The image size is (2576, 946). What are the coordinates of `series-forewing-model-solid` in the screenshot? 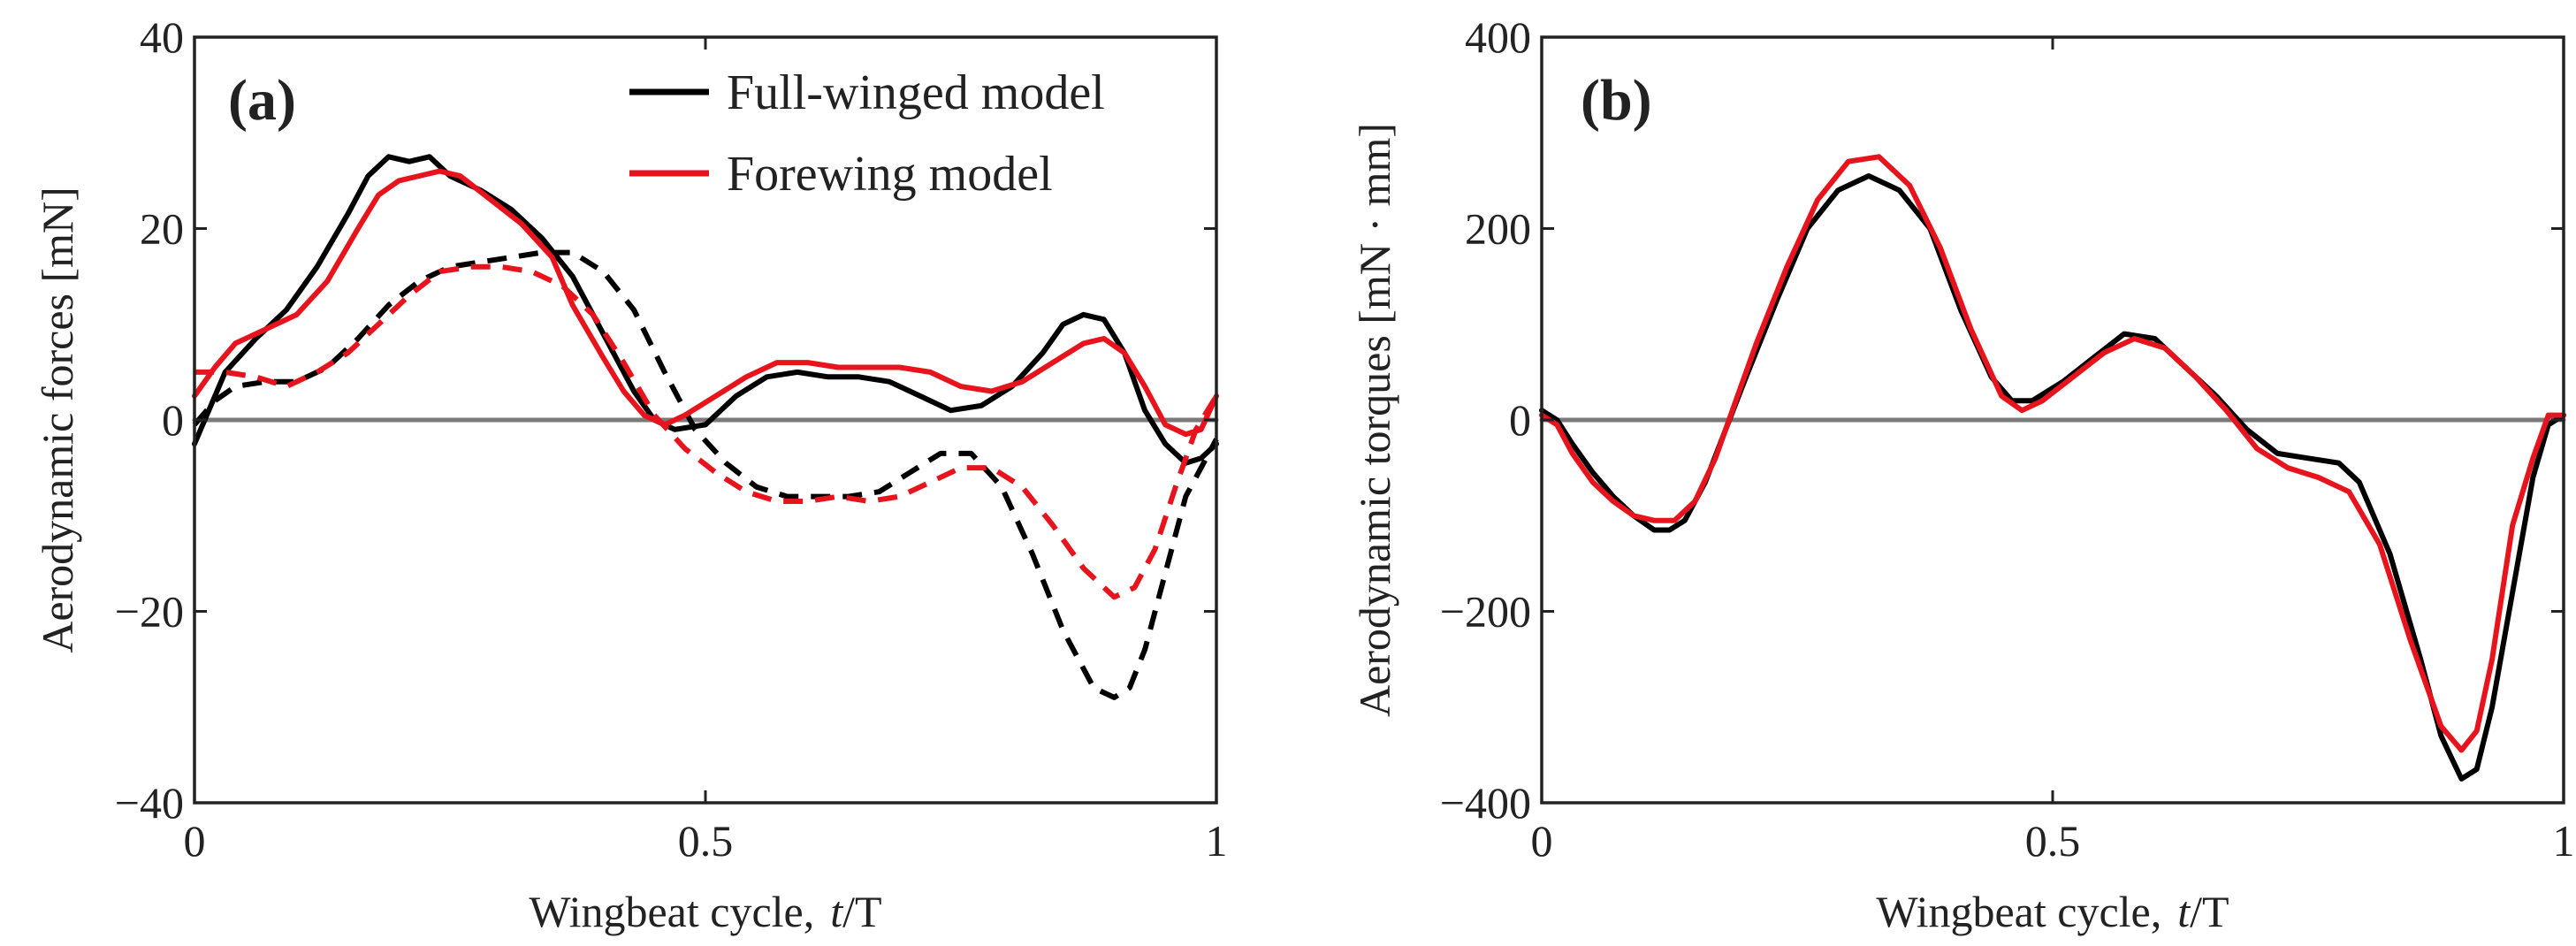 It's located at (705, 303).